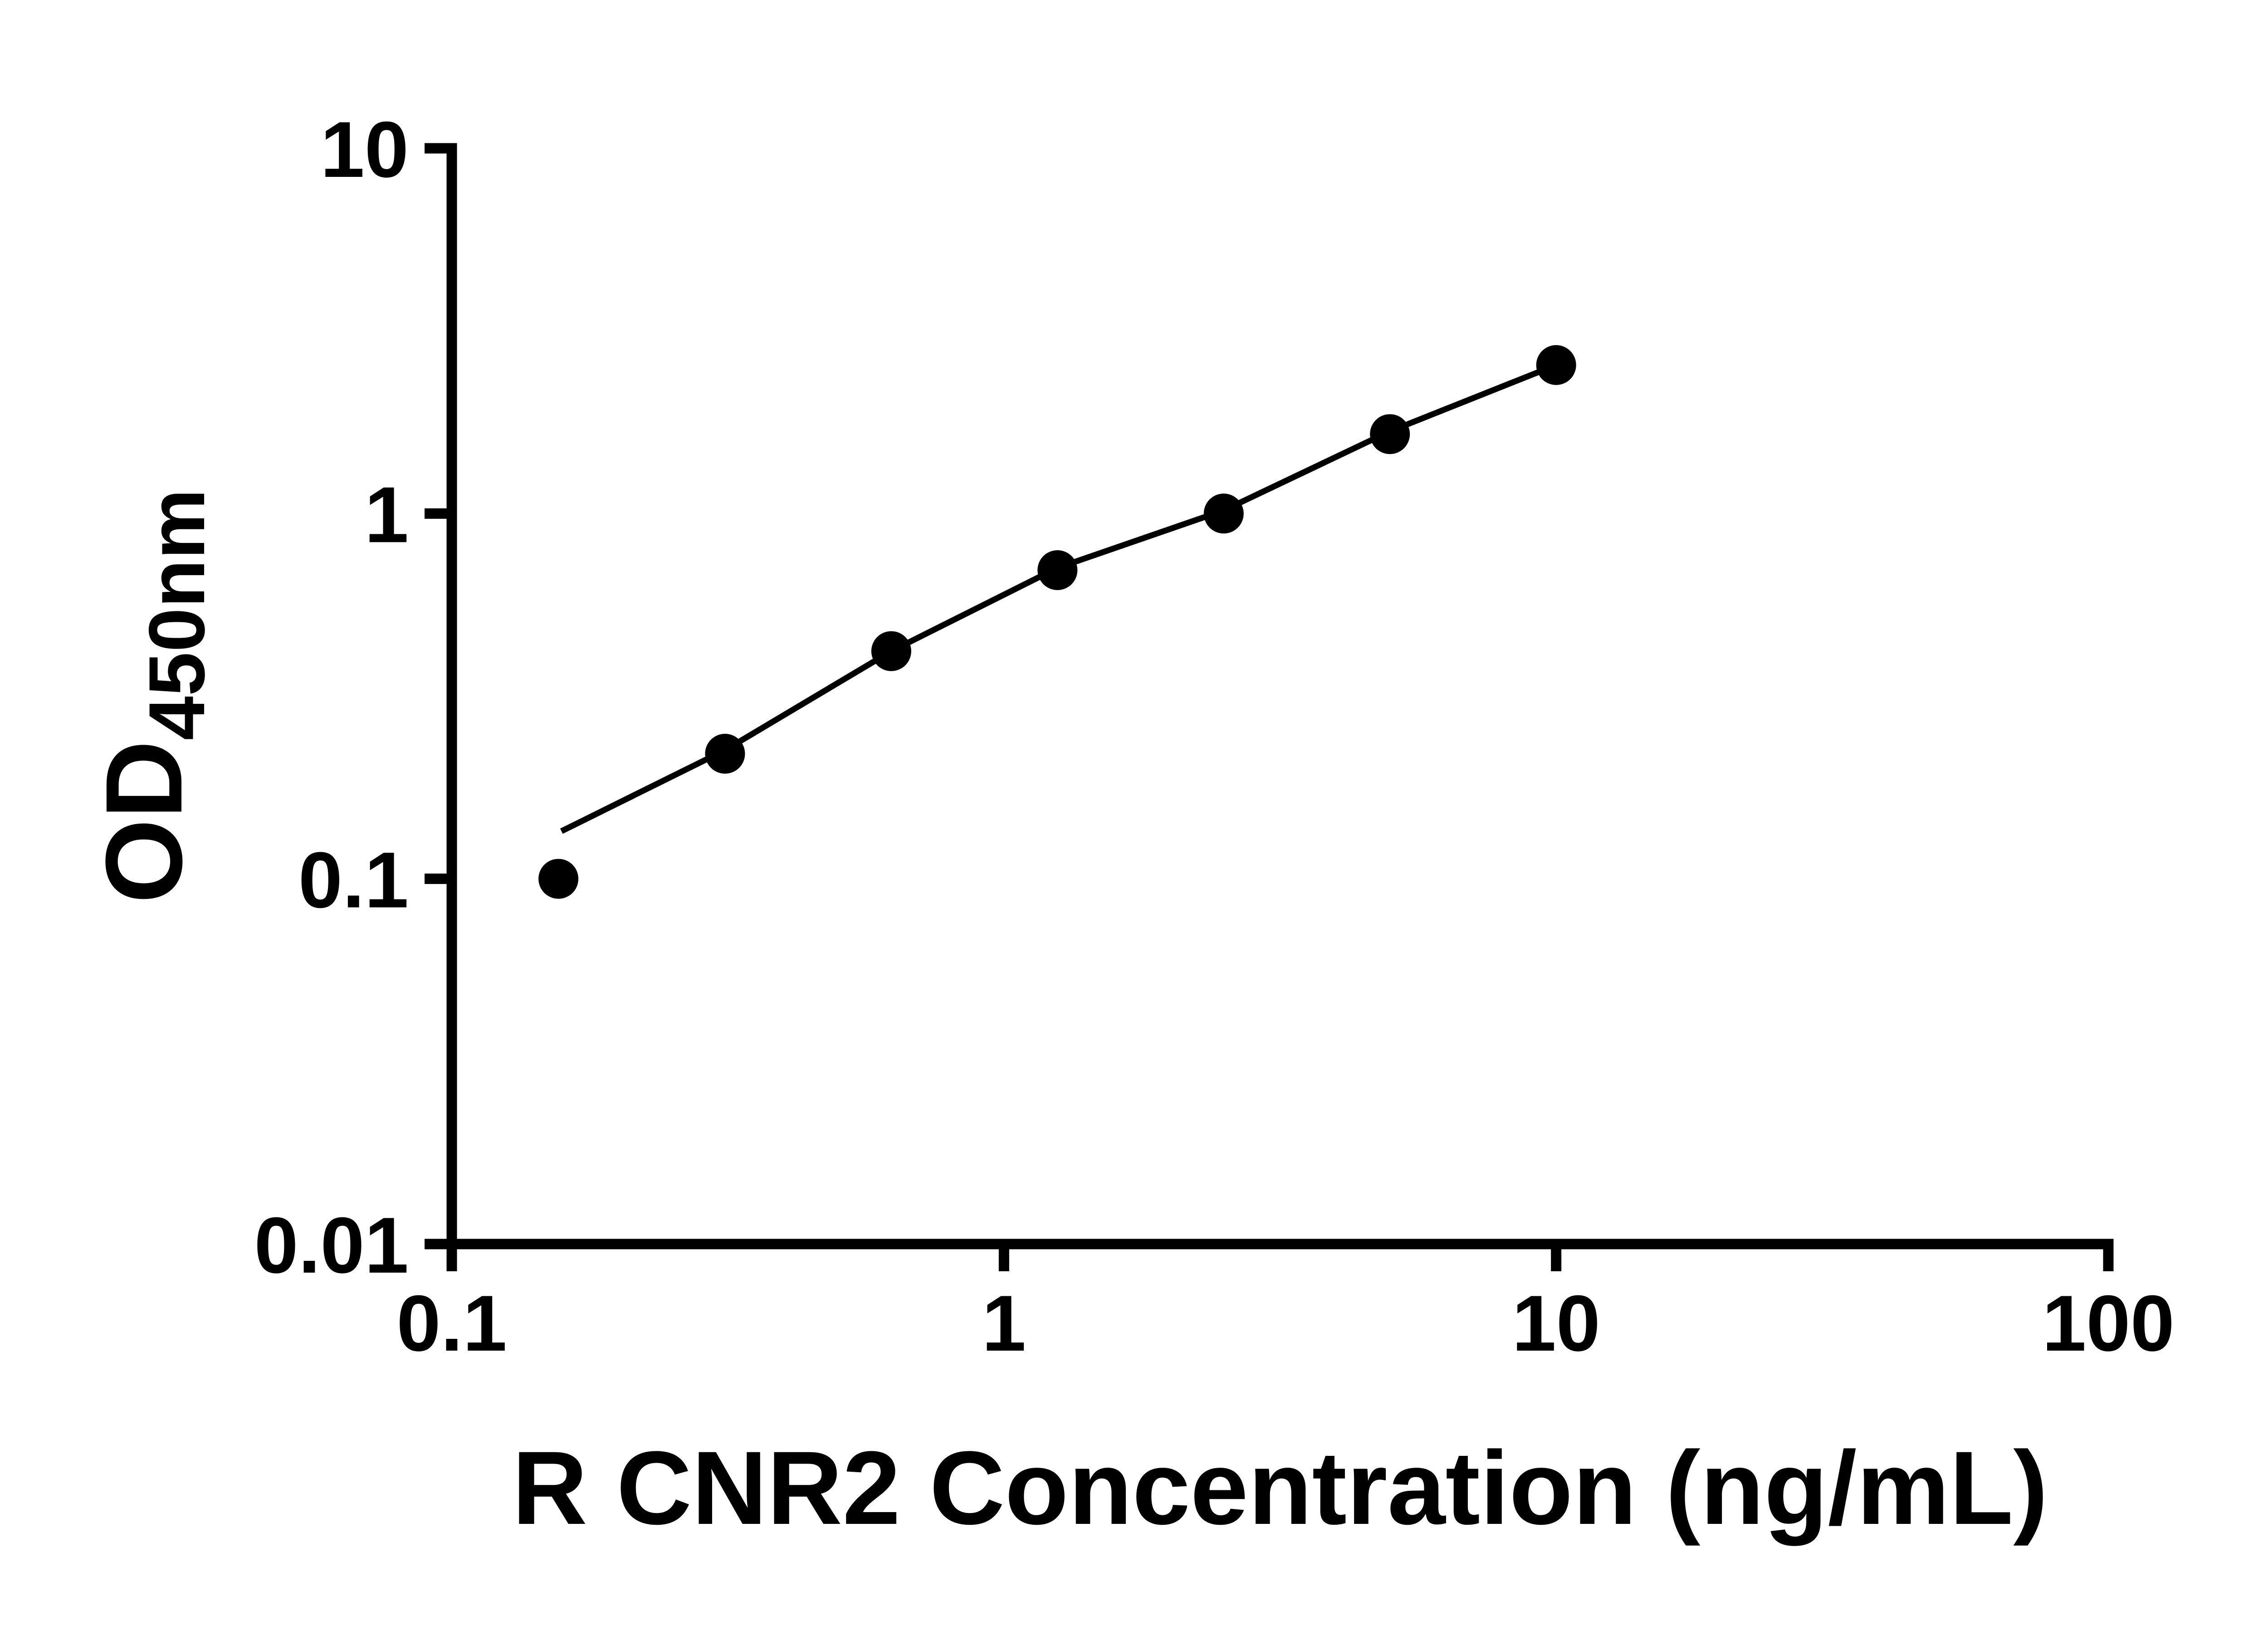 The width and height of the screenshot is (2268, 1635). What do you see at coordinates (353, 880) in the screenshot?
I see `y-axis-tick-label: 0.1` at bounding box center [353, 880].